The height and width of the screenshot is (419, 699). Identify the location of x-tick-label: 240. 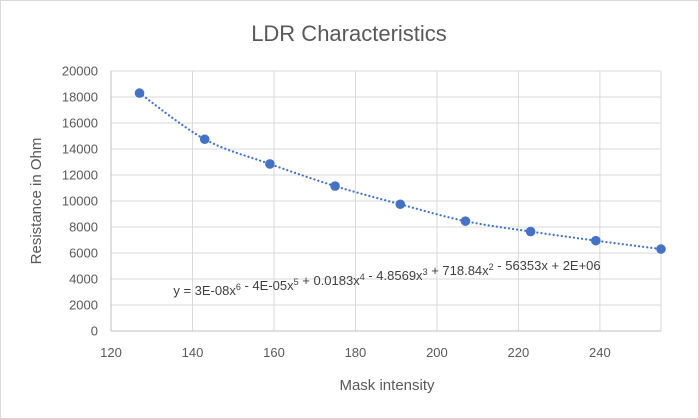
(600, 352).